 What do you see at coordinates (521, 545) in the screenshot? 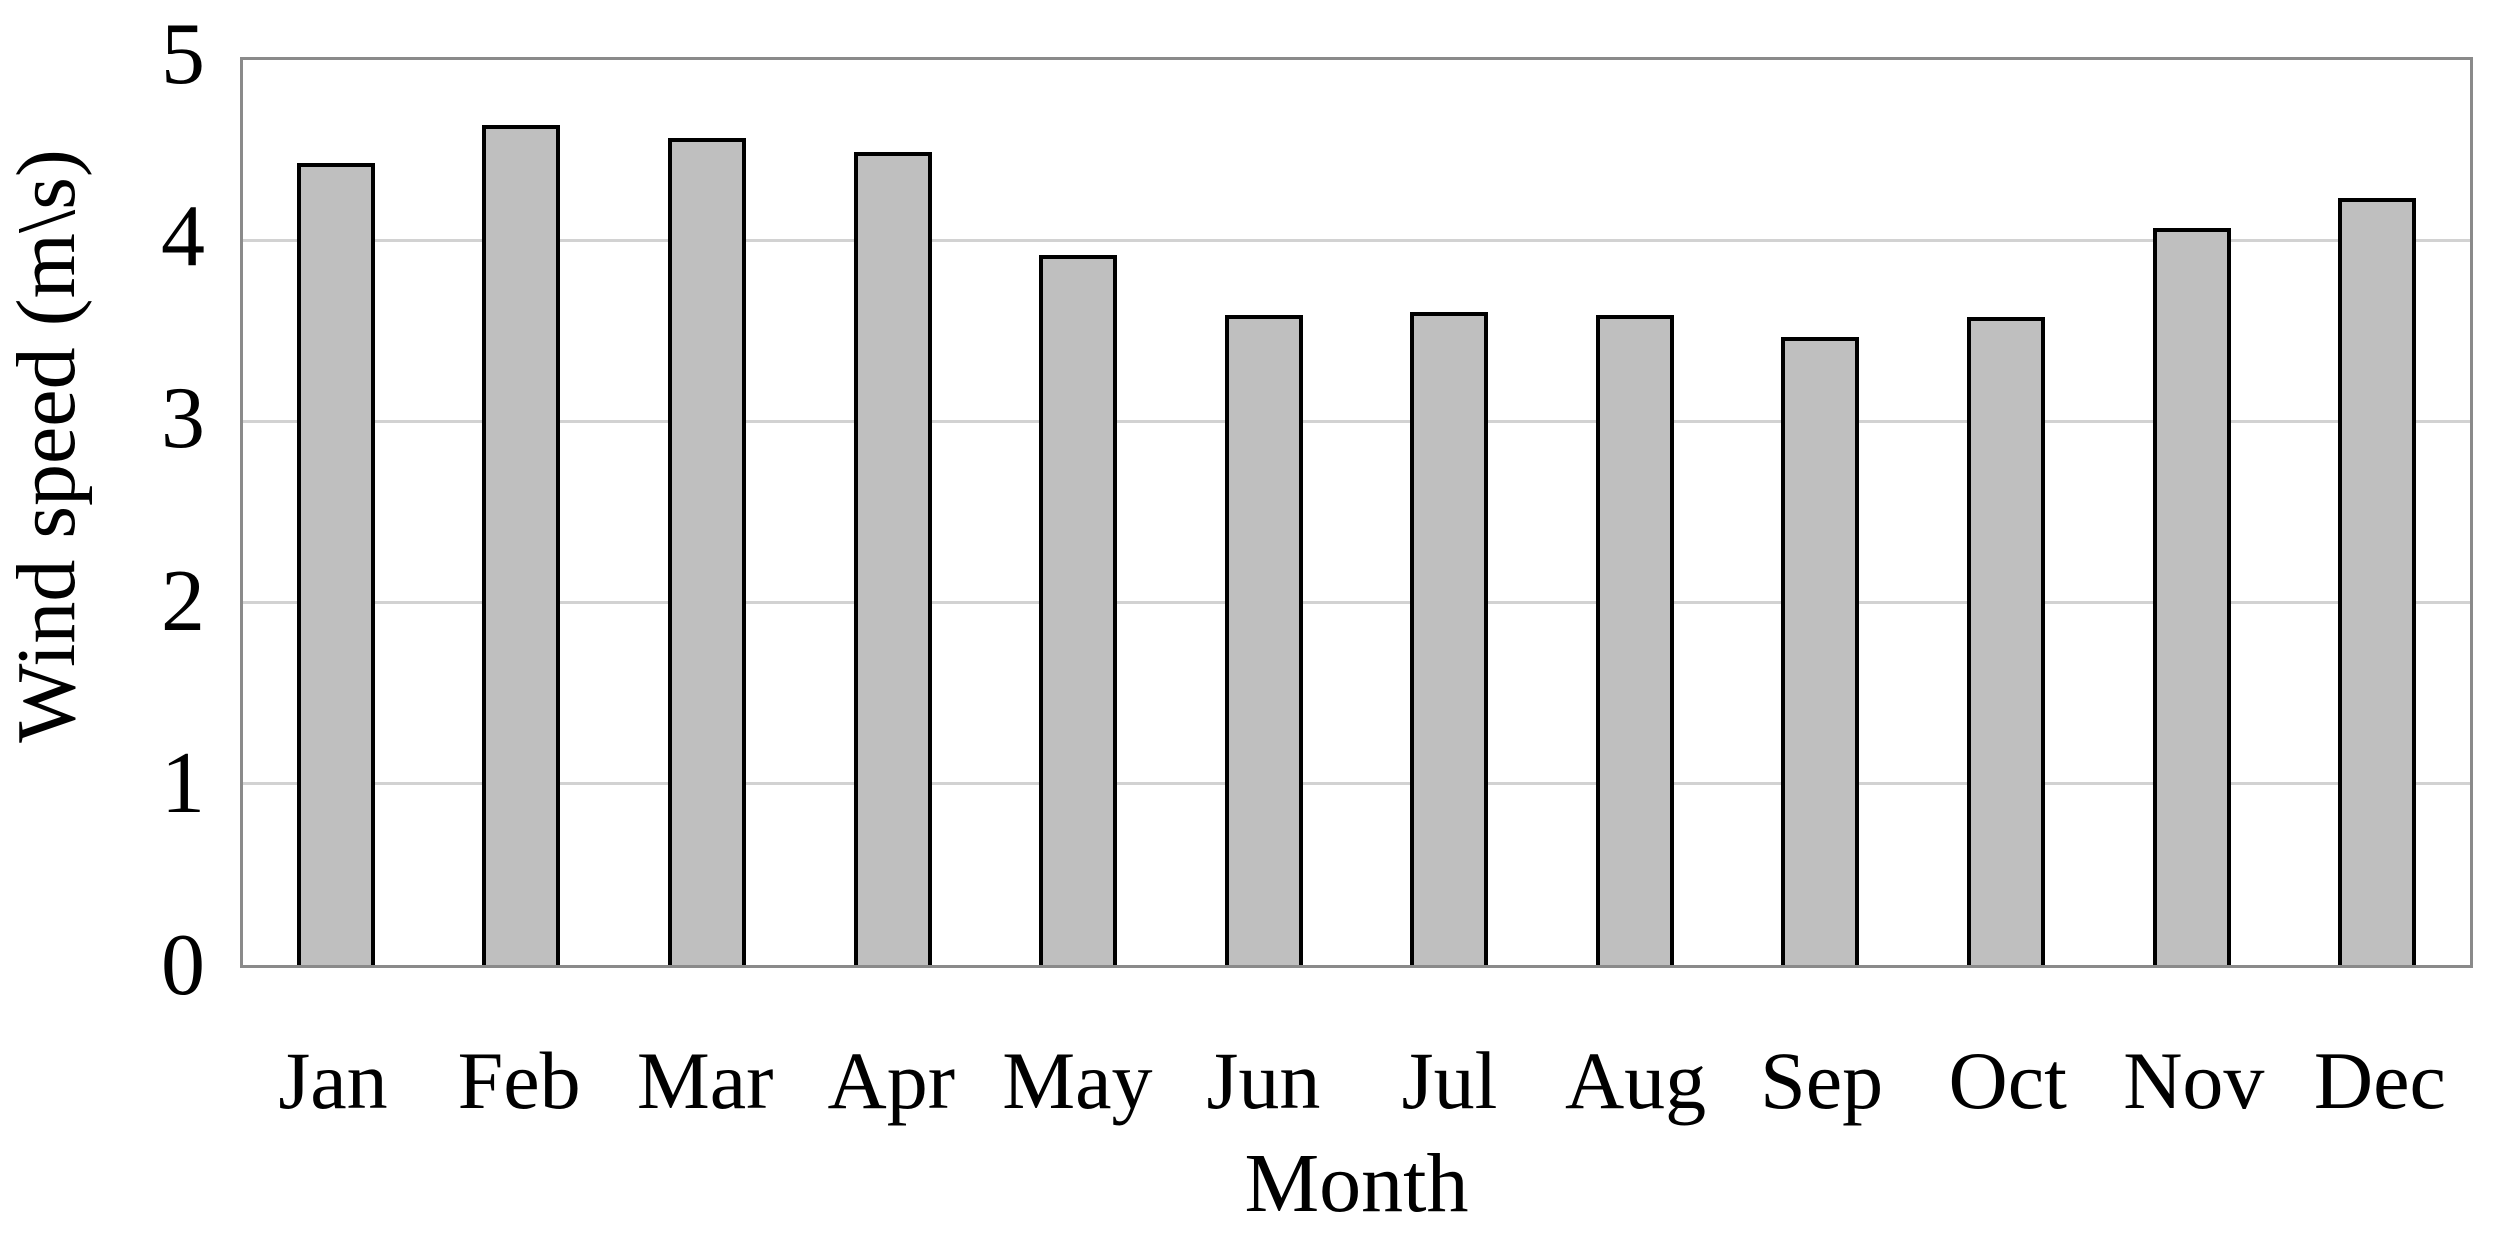
I see `bar-feb` at bounding box center [521, 545].